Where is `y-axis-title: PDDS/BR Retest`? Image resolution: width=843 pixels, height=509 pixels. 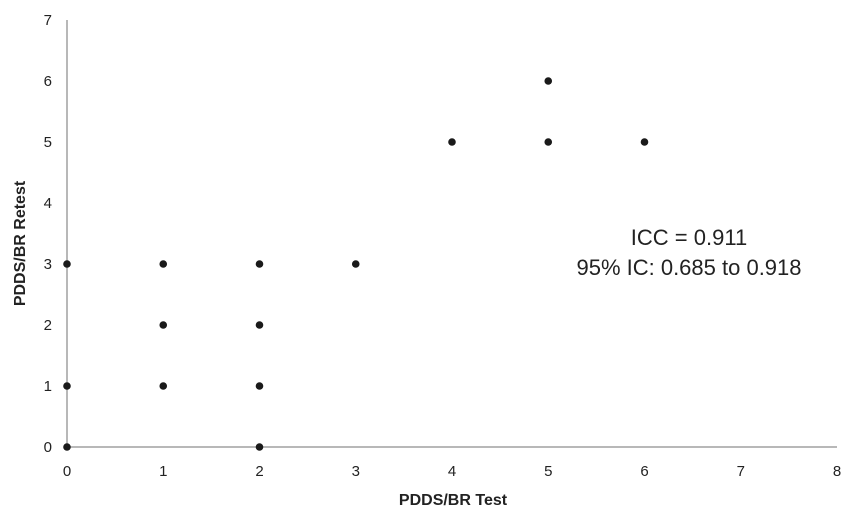
y-axis-title: PDDS/BR Retest is located at coordinates (20, 243).